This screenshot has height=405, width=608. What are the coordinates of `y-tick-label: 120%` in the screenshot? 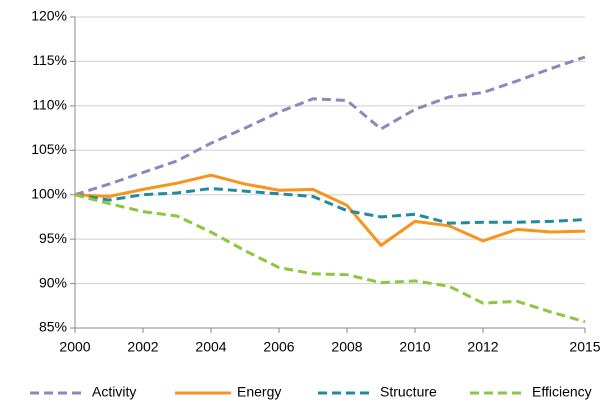 It's located at (49, 16).